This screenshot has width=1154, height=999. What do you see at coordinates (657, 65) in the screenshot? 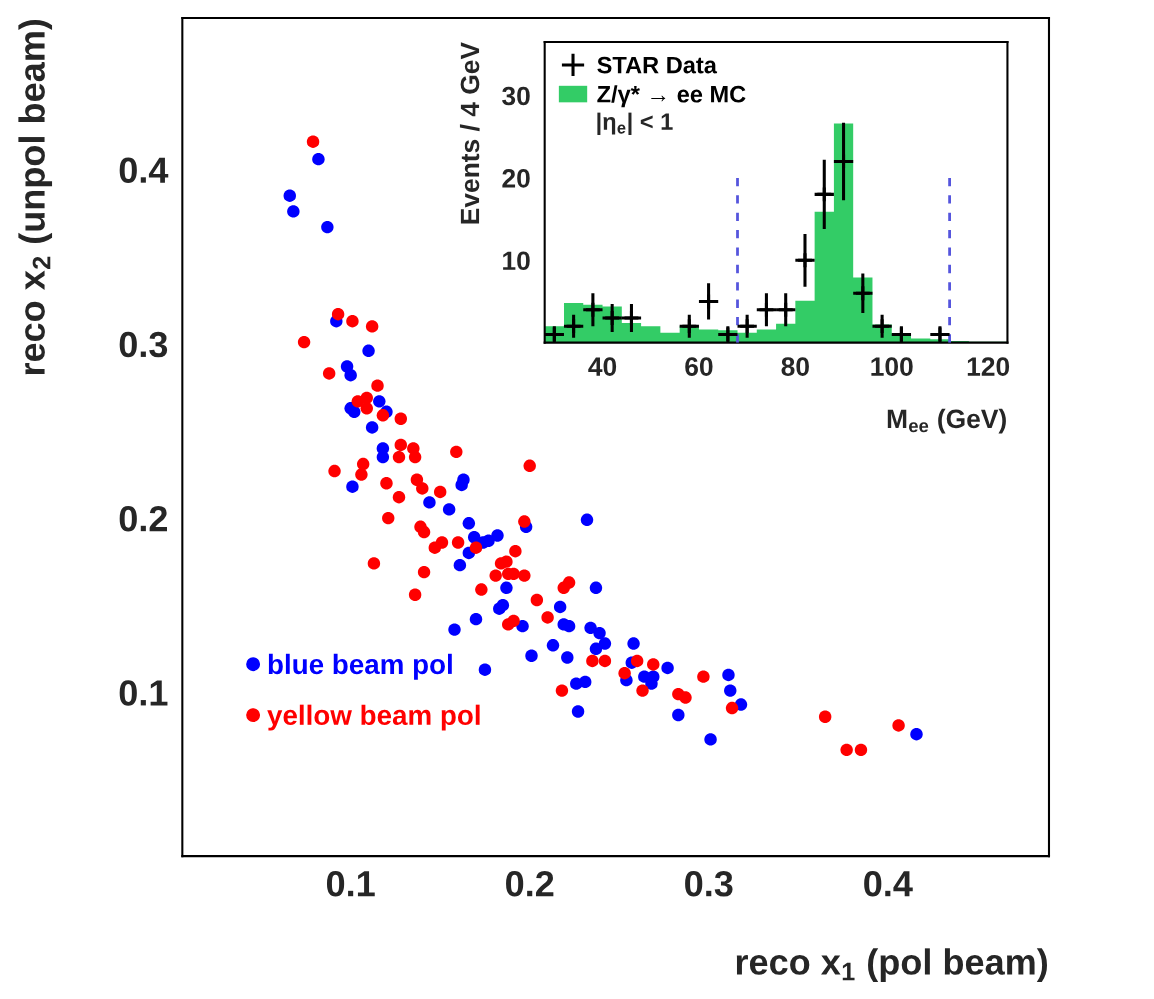
I see `legend-label: STAR Data` at bounding box center [657, 65].